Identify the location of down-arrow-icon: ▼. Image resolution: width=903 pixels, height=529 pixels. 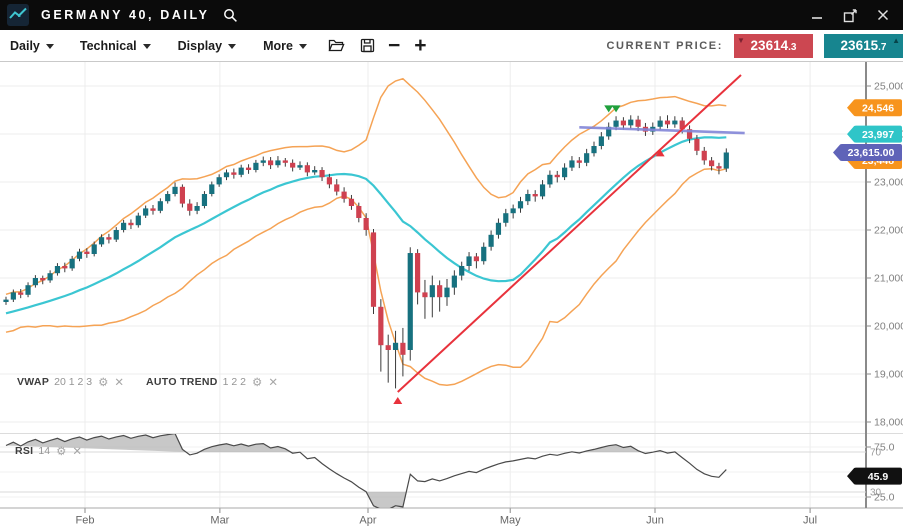
(741, 40).